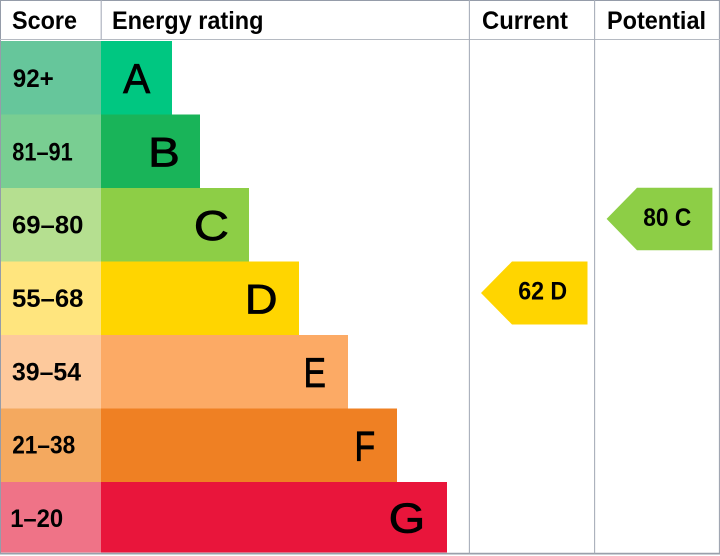 The height and width of the screenshot is (556, 720). I want to click on svg-text: E, so click(315, 374).